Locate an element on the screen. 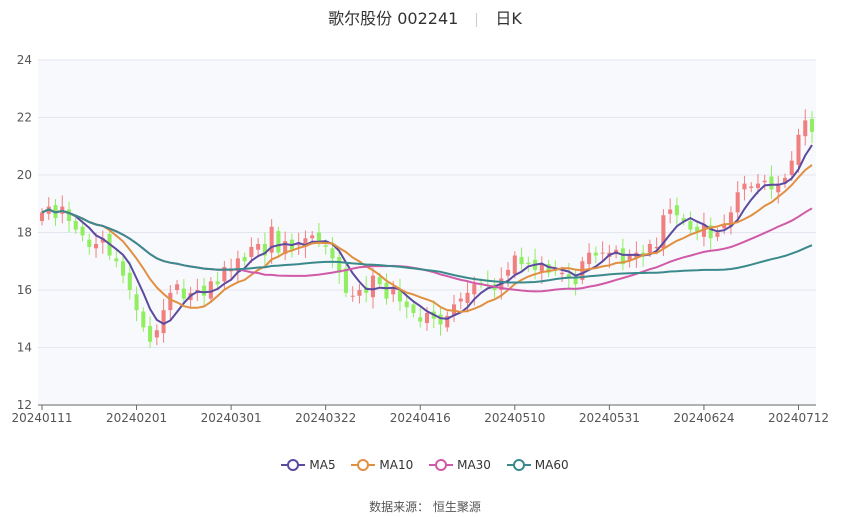  legend-item-ma30: MA30 is located at coordinates (460, 465).